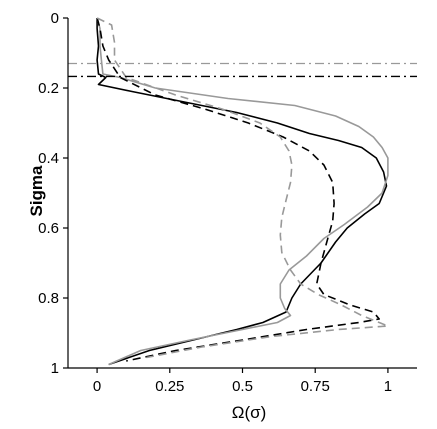 The image size is (437, 429). I want to click on y-tick-label: 0, so click(55, 18).